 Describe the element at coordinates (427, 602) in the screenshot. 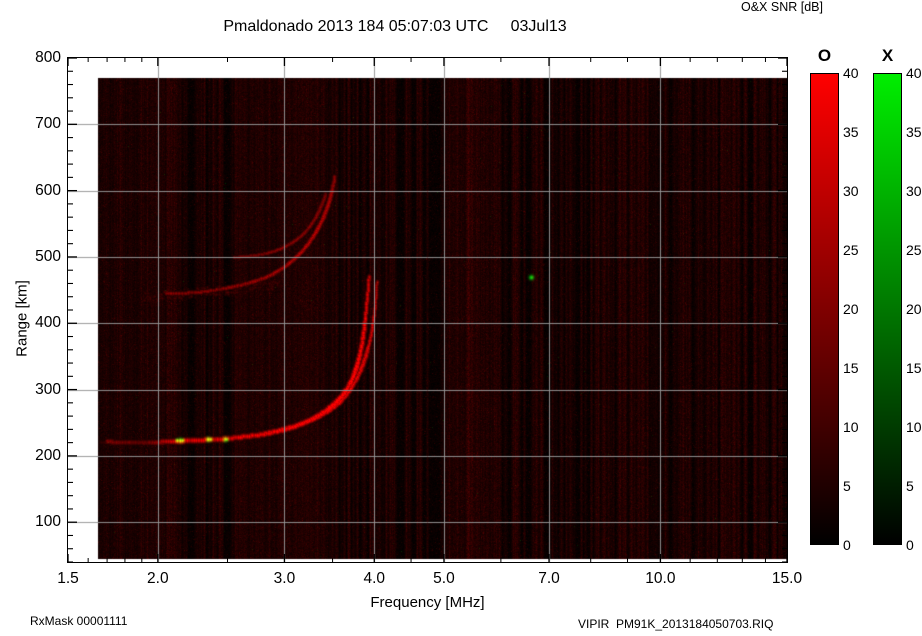

I see `x-axis-title: Frequency [MHz]` at that location.